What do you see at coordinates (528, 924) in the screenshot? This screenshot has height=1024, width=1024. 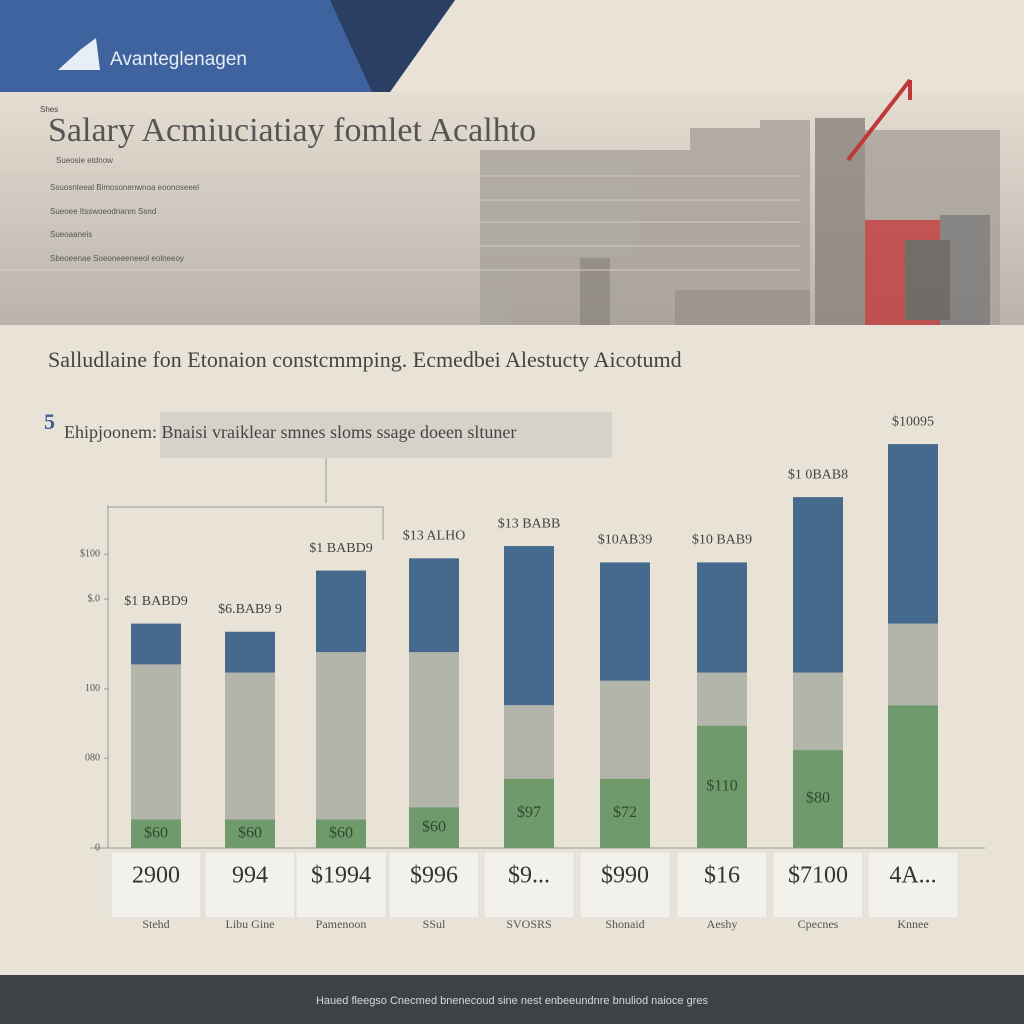 I see `x-tick-label: SVOSRS` at bounding box center [528, 924].